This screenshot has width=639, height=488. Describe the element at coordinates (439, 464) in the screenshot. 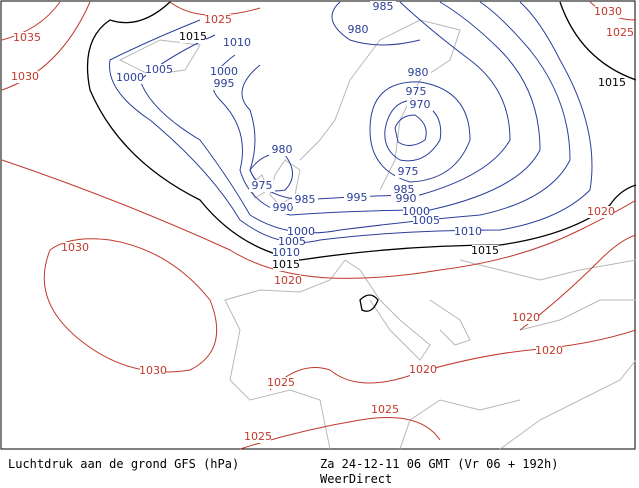

I see `forecast-date: Za 24-12-11 06 GMT (Vr 06 + 192h)` at that location.